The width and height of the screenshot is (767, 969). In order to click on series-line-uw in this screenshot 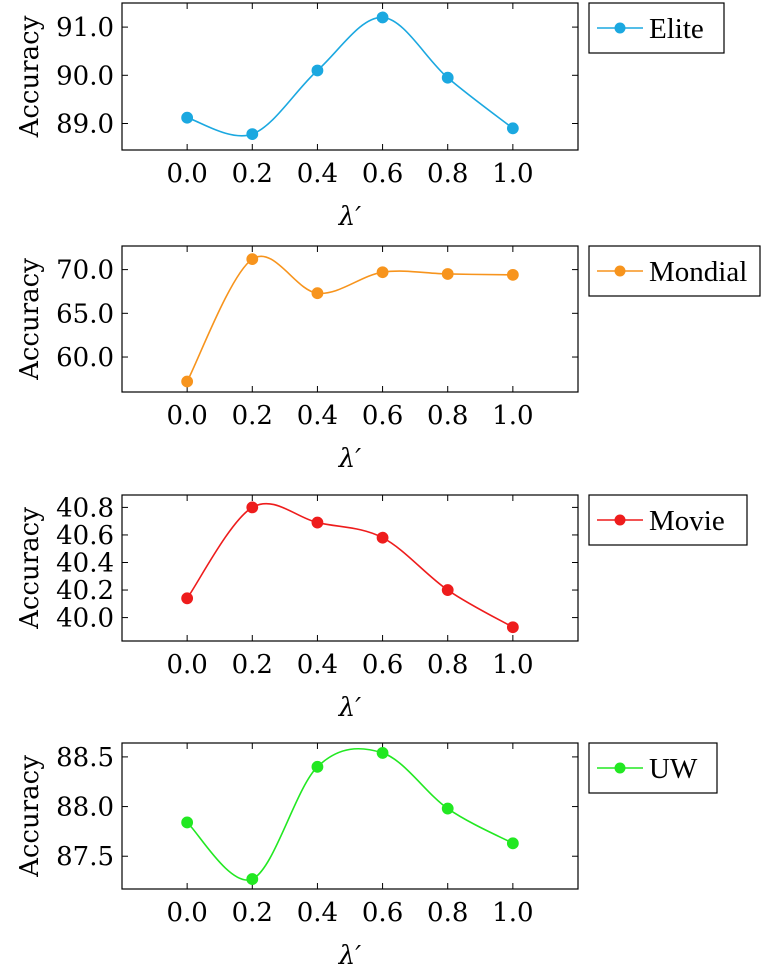, I will do `click(350, 814)`.